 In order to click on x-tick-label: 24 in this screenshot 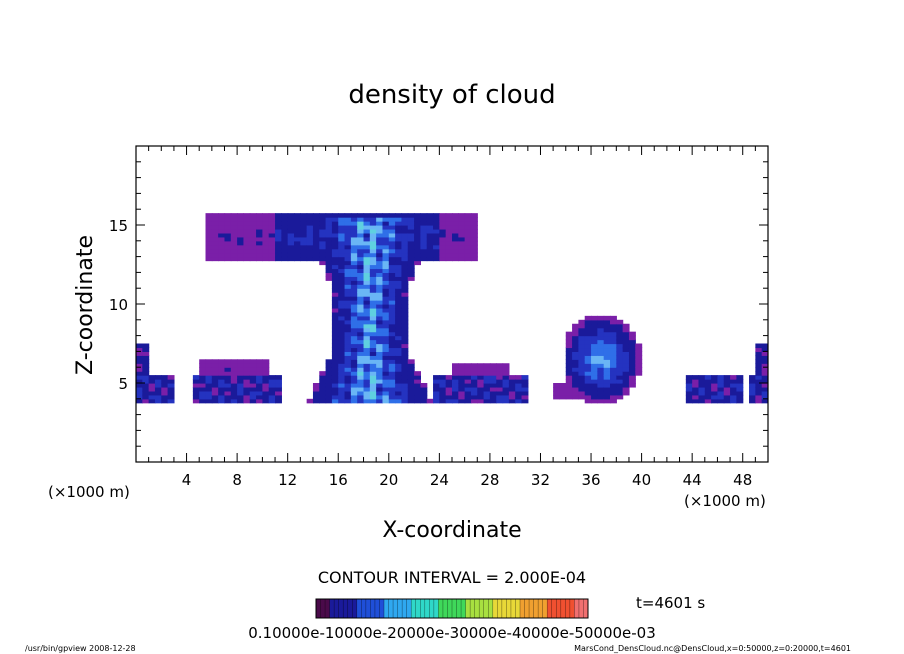, I will do `click(439, 480)`.